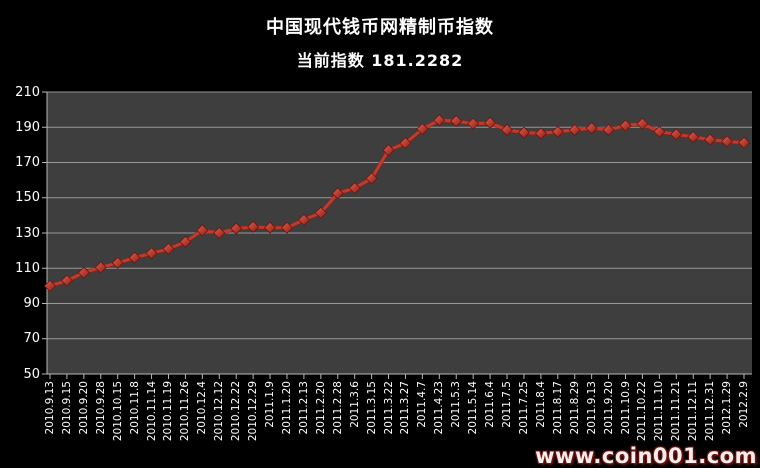  Describe the element at coordinates (337, 408) in the screenshot. I see `x-axis-label: 2011.2.28` at that location.